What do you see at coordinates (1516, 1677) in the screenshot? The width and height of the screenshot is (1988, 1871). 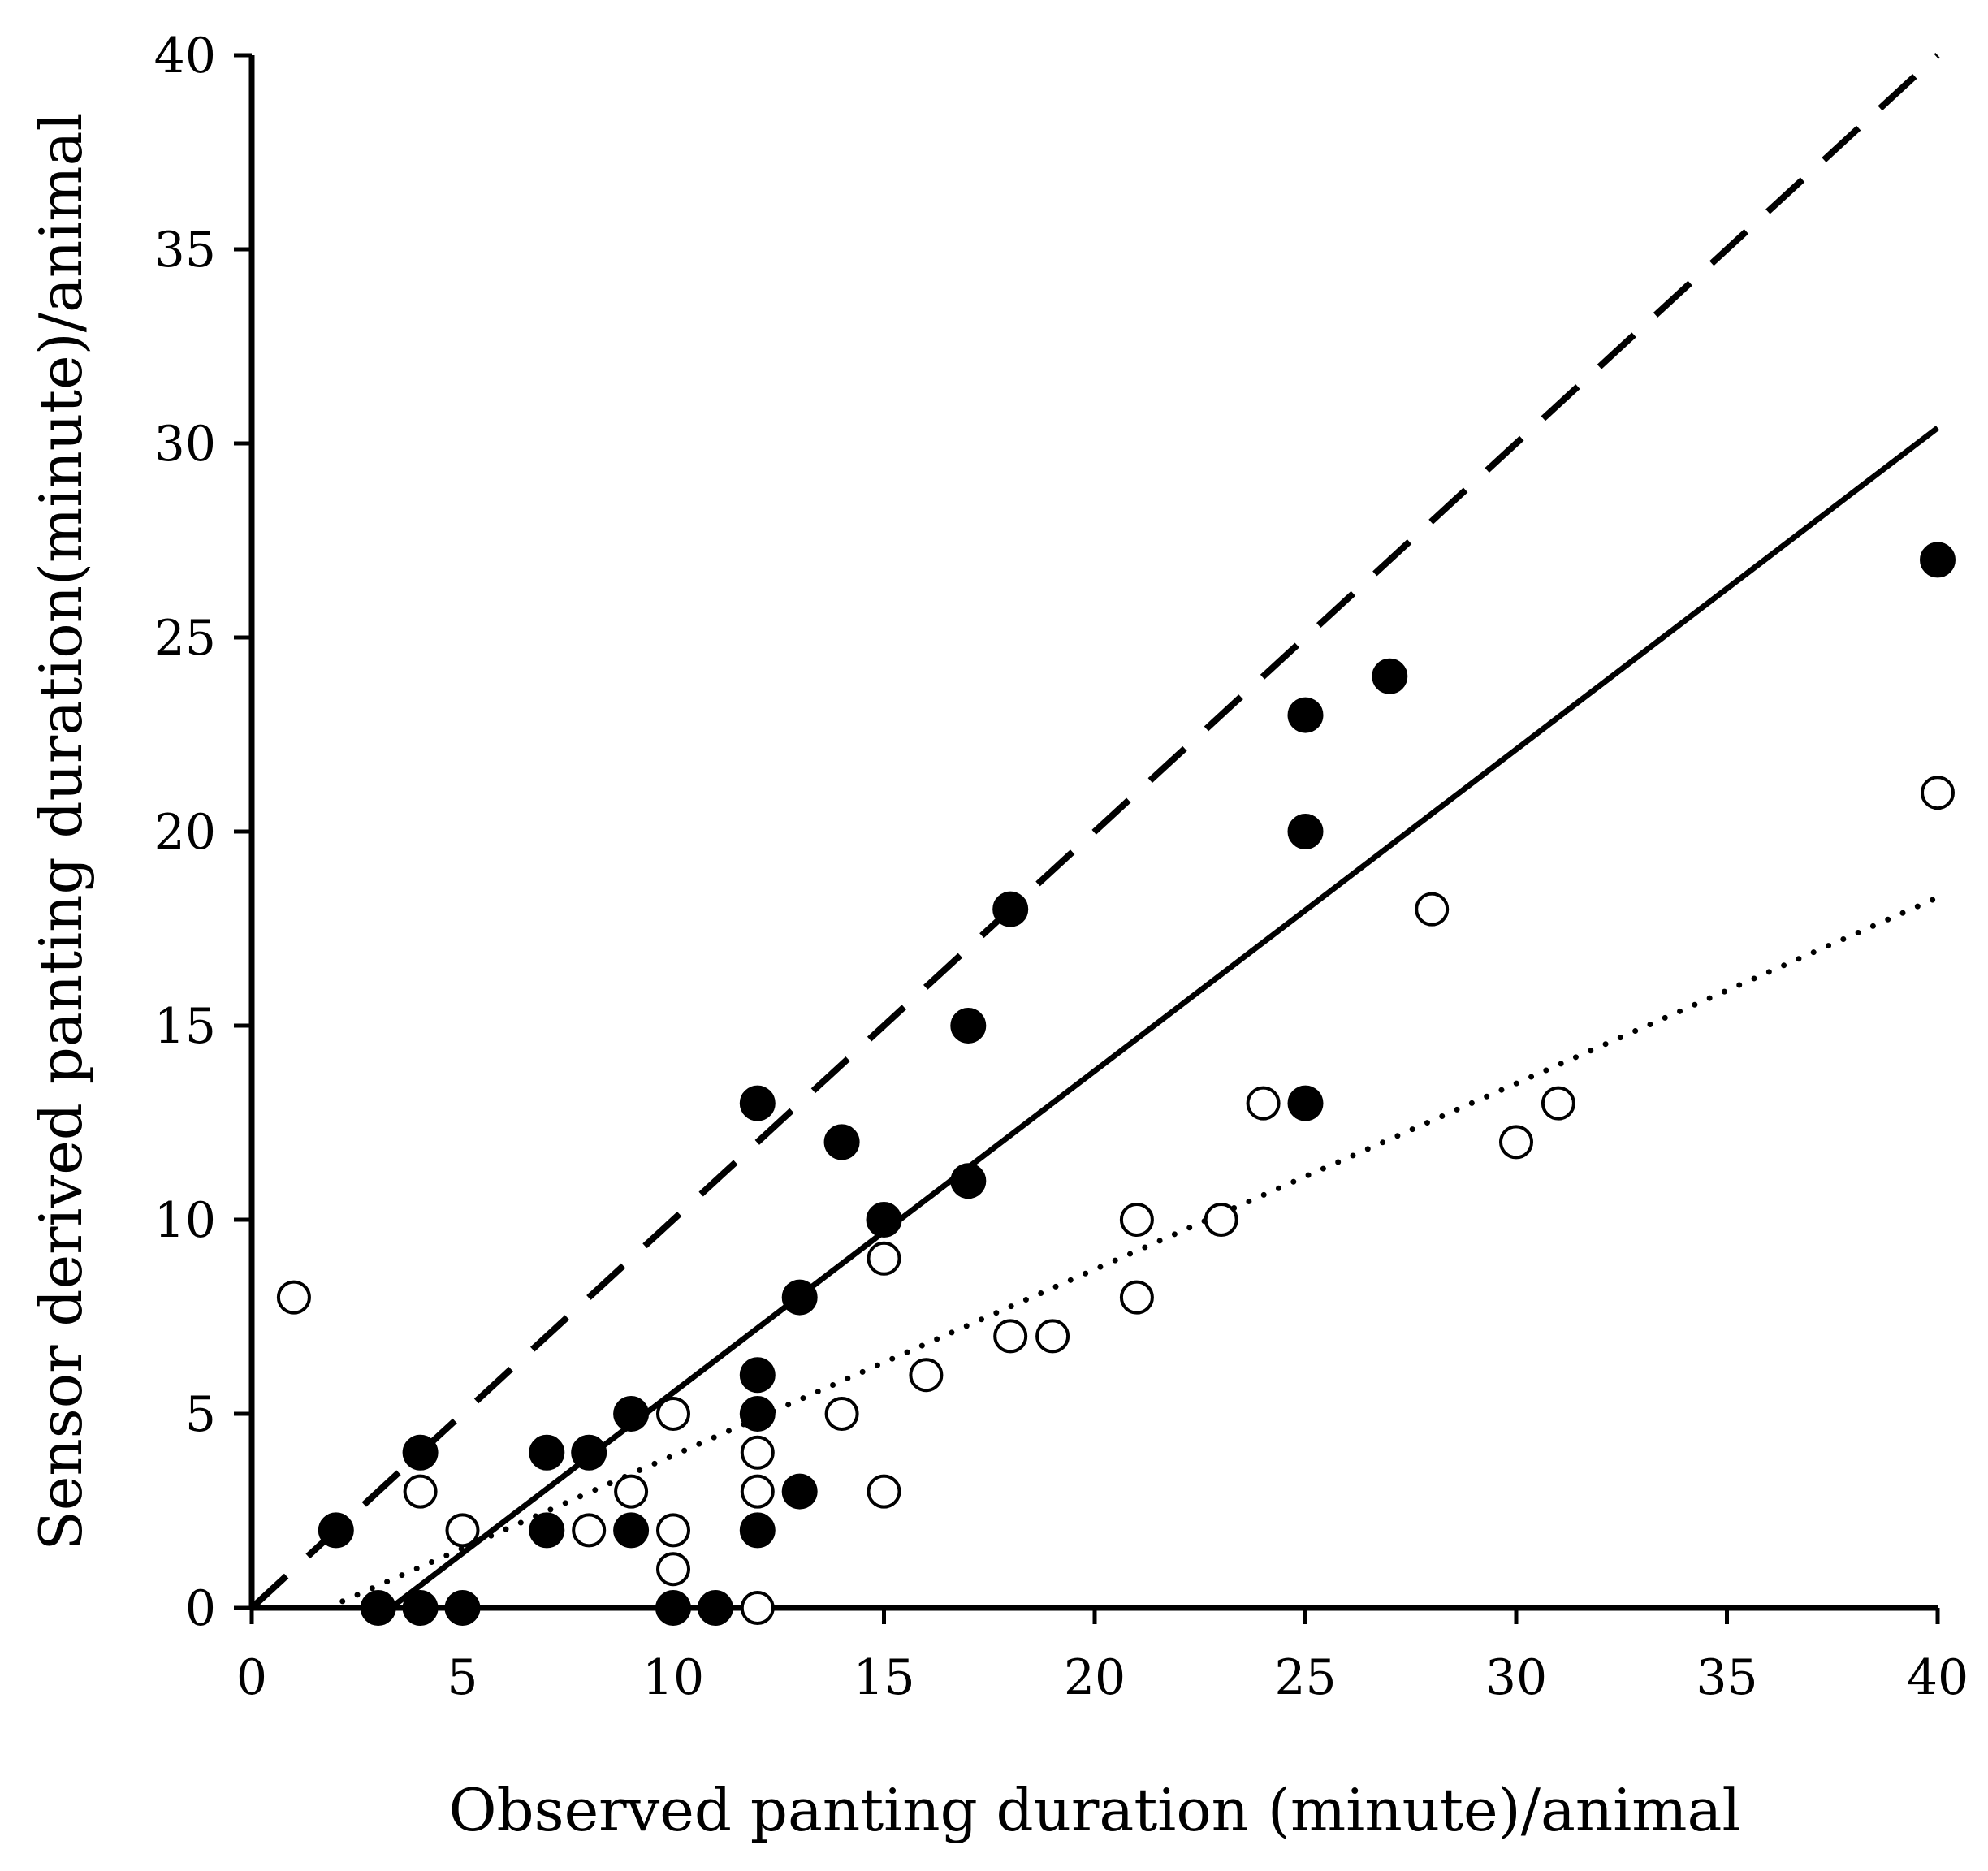 I see `x-tick-label: 30` at bounding box center [1516, 1677].